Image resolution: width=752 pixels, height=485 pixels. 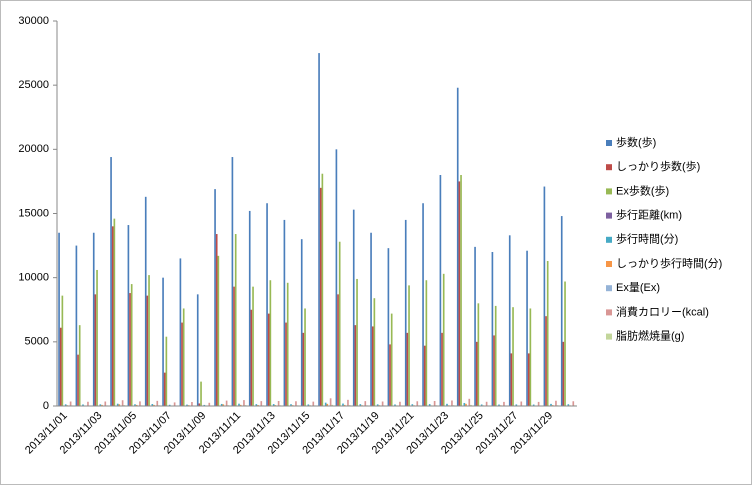 What do you see at coordinates (642, 190) in the screenshot?
I see `legend-label: Ex歩数(歩)` at bounding box center [642, 190].